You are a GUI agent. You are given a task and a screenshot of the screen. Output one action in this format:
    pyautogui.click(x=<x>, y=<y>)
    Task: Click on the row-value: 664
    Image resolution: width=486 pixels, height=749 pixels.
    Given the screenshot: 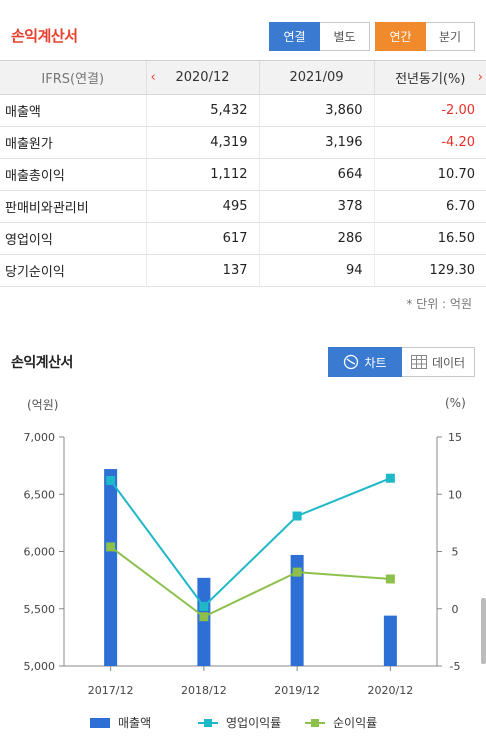 What is the action you would take?
    pyautogui.click(x=316, y=174)
    